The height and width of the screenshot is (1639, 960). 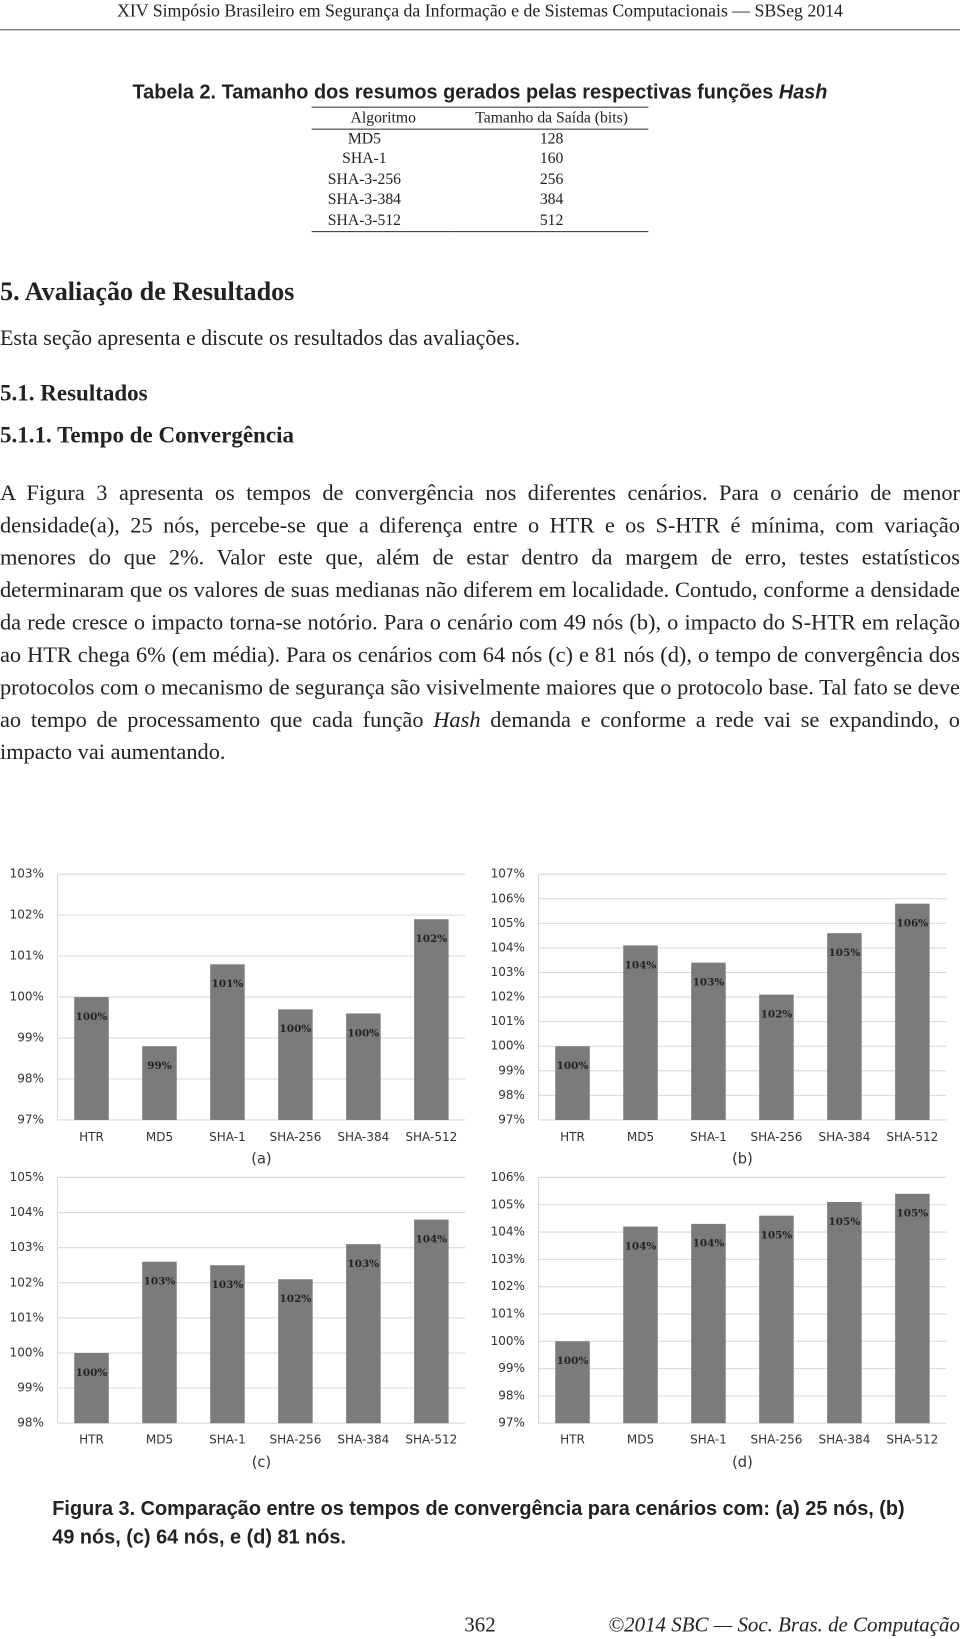 I want to click on table-cell: 256, so click(x=551, y=180).